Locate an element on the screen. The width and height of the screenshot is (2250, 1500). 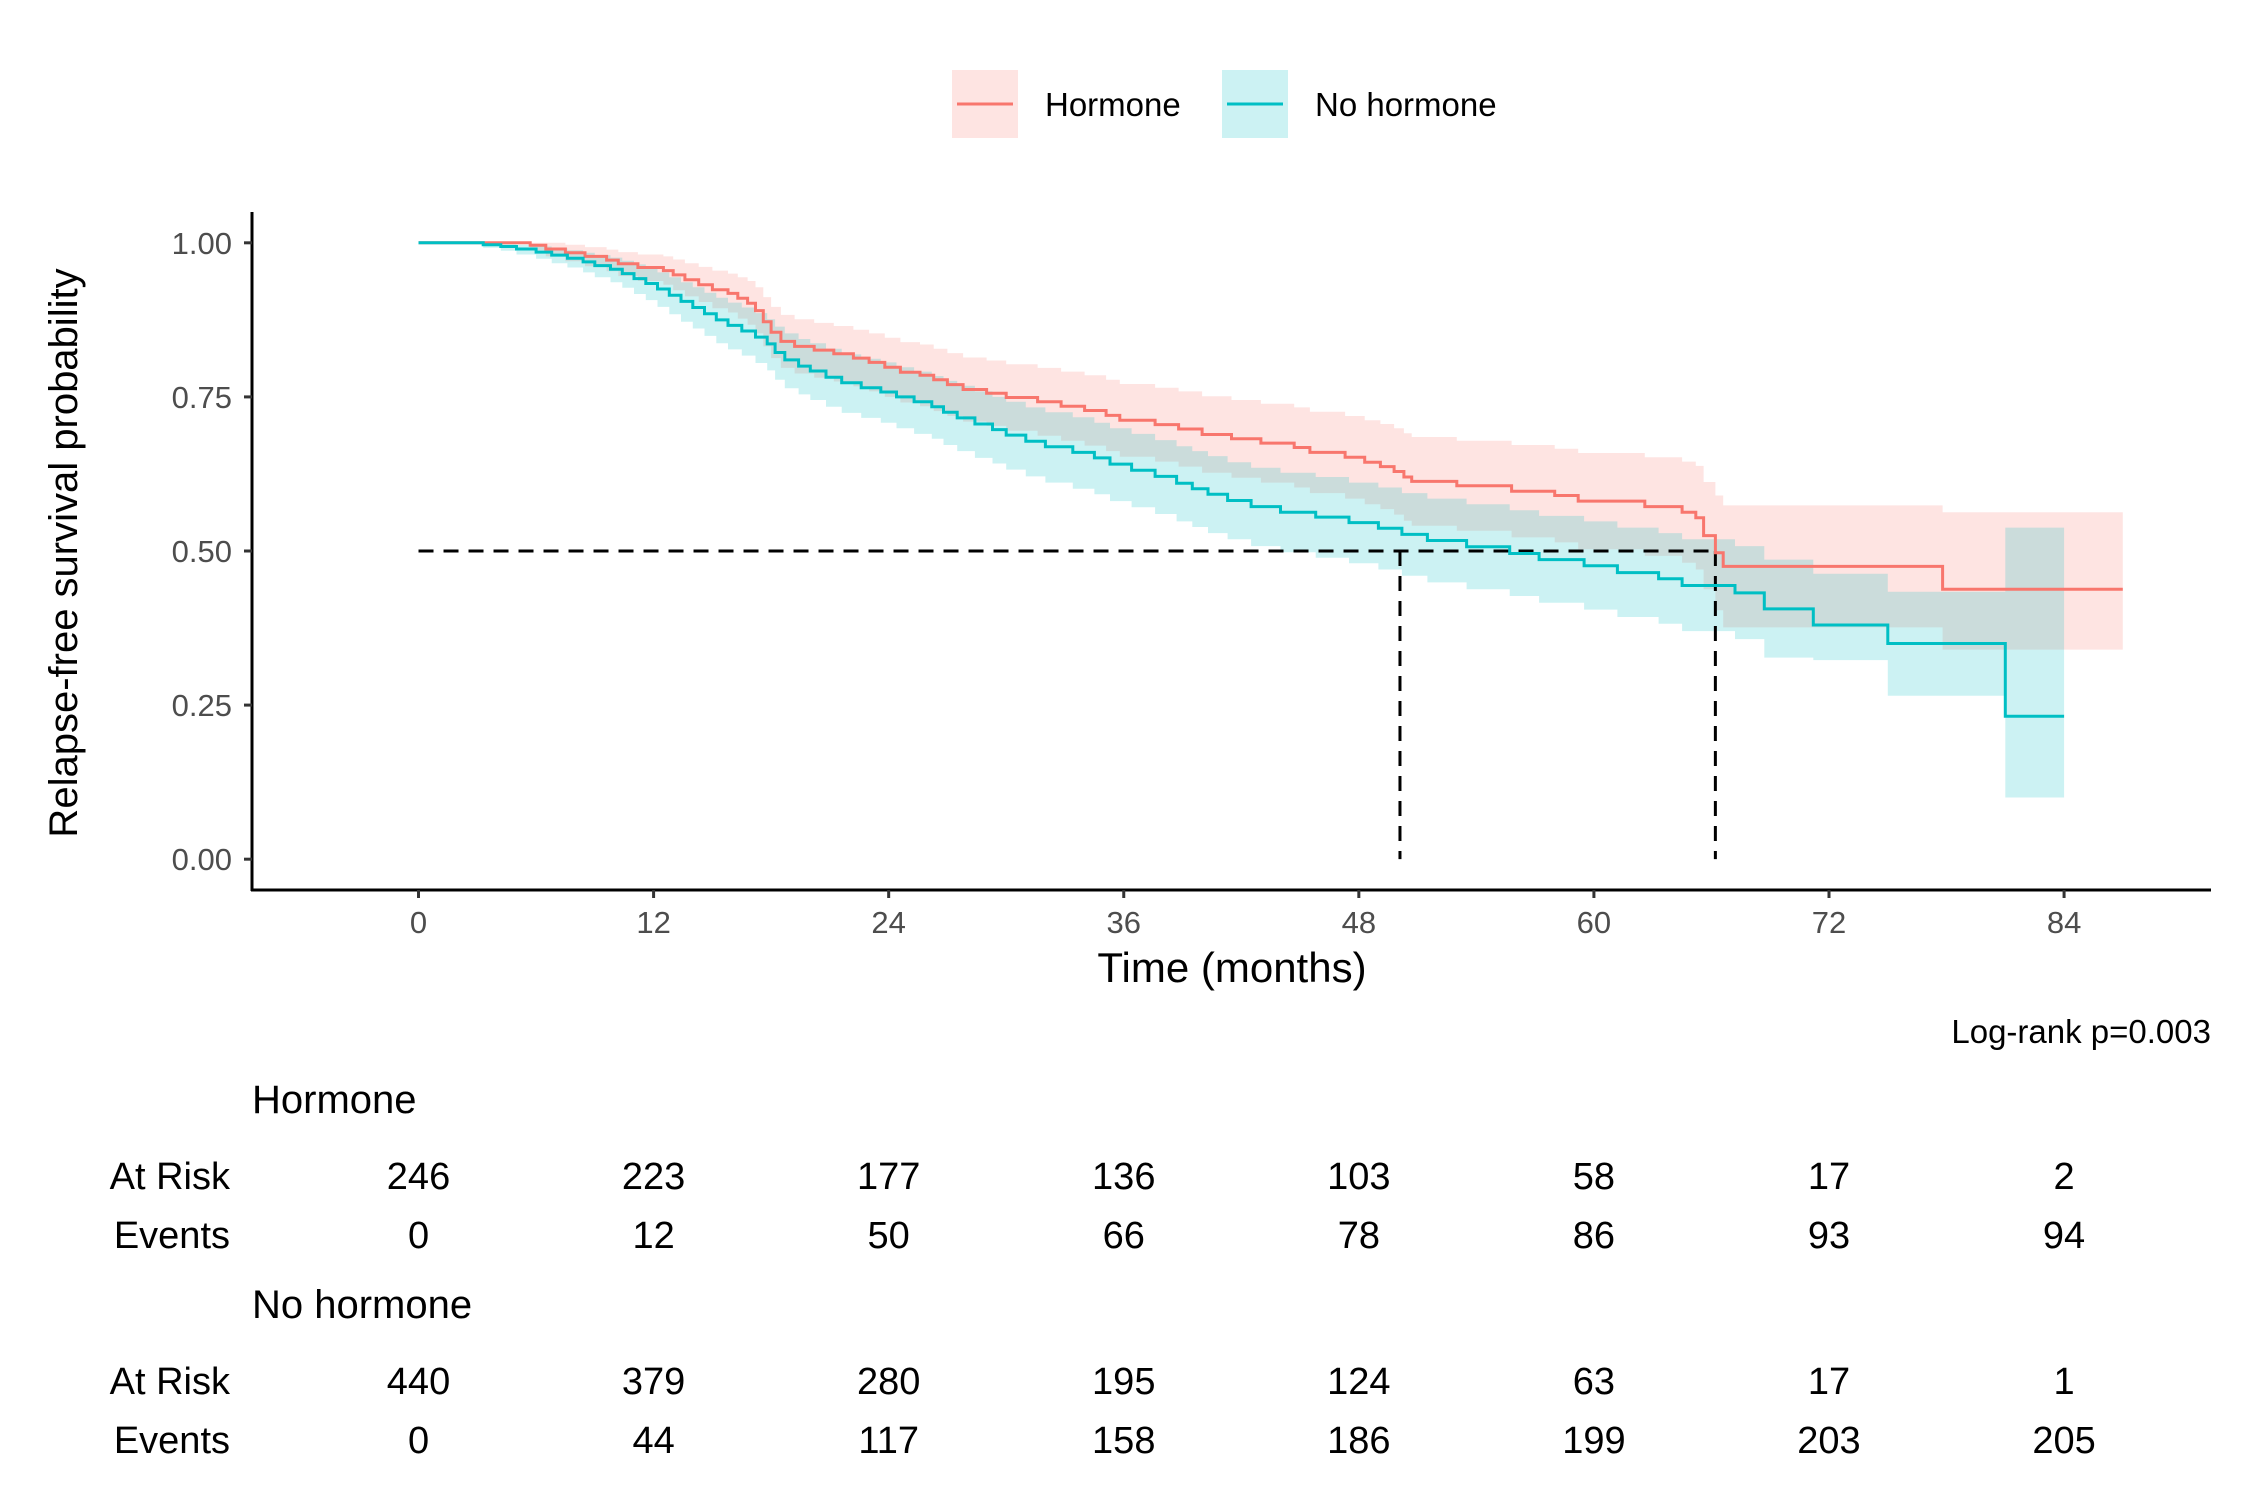
y-ticks: 0.00 0.25 0.50 0.75 1.00 is located at coordinates (212, 551).